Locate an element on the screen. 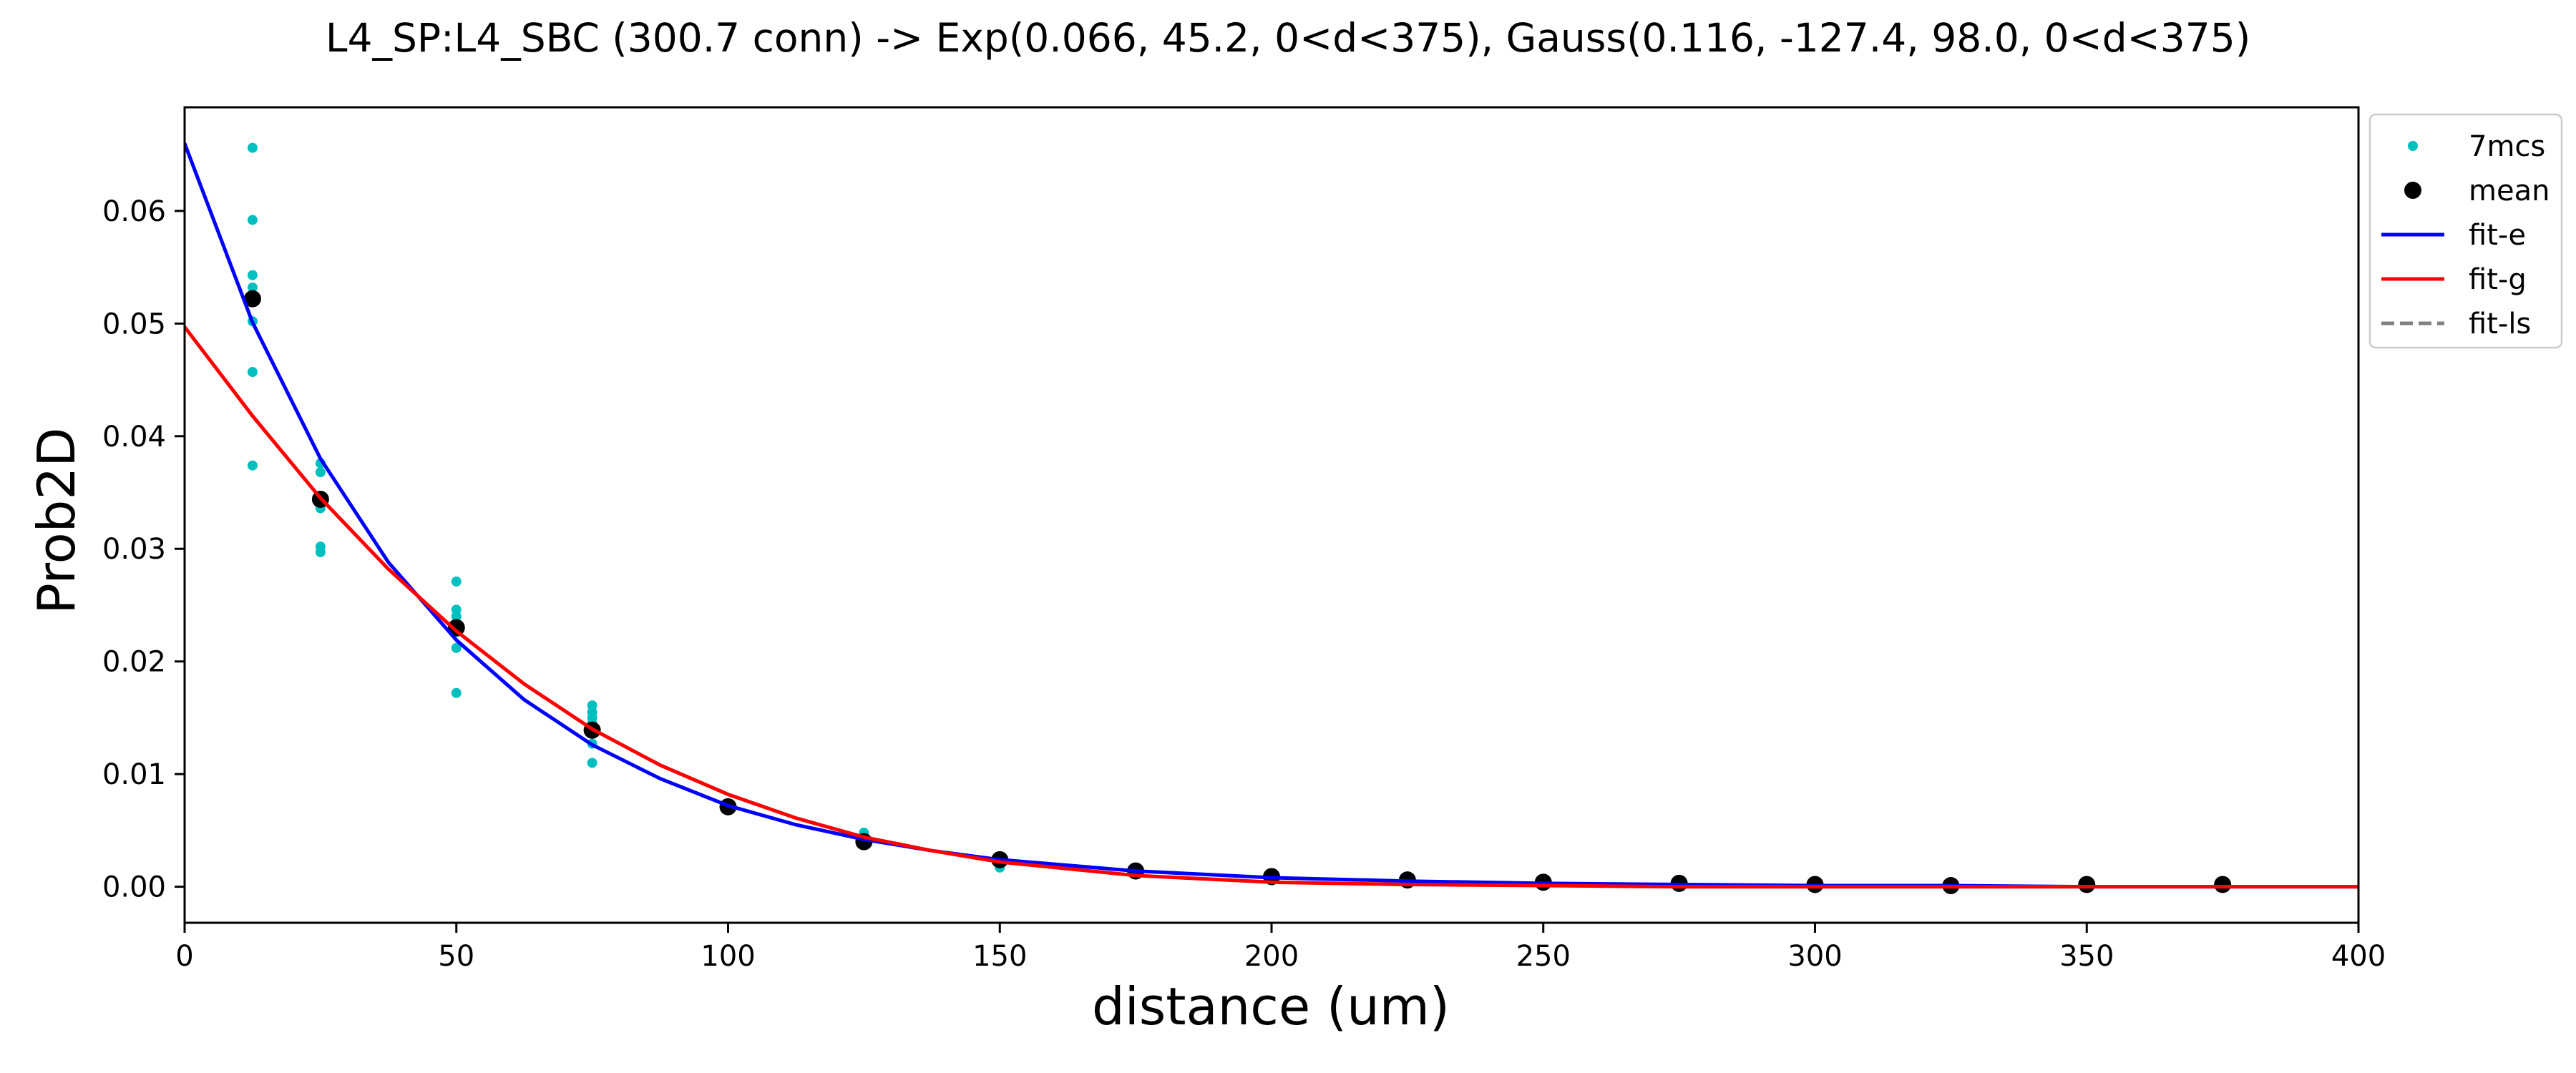  y-tick-label: 0.02 is located at coordinates (134, 662).